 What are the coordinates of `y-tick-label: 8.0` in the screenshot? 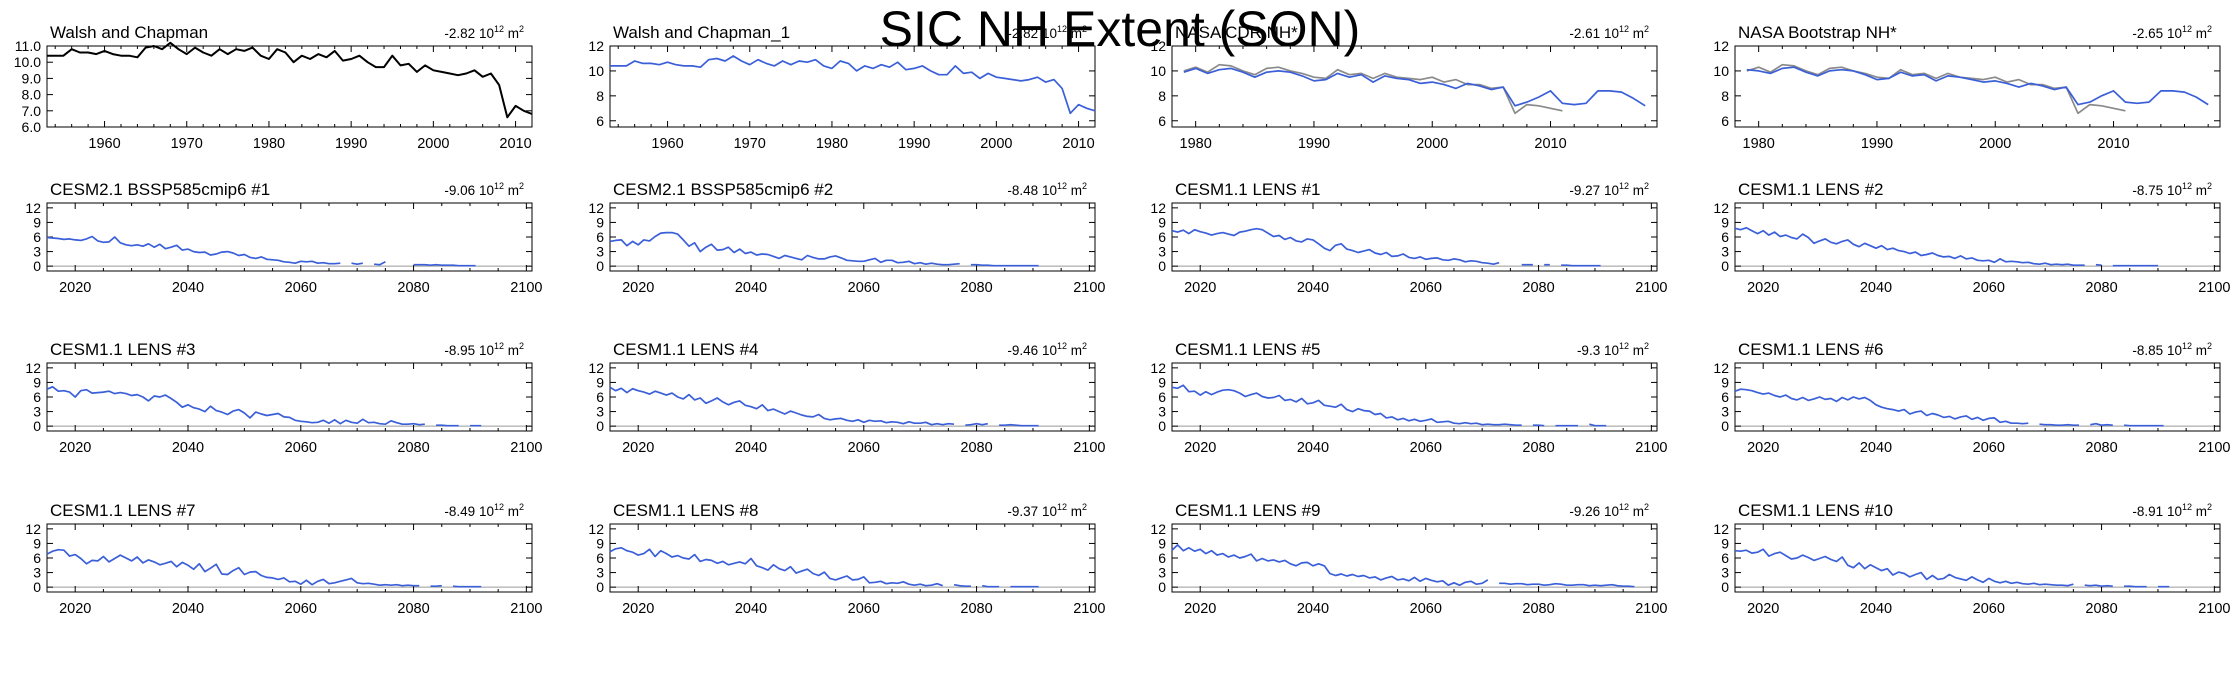 It's located at (32, 95).